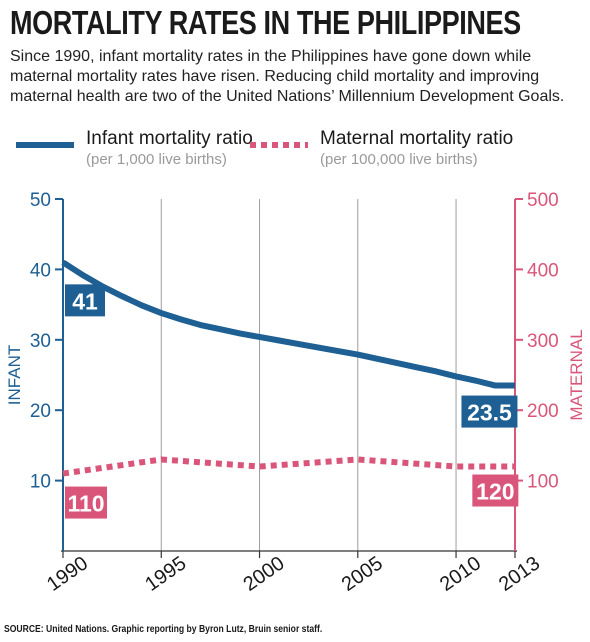 This screenshot has height=642, width=590. I want to click on left-tick-label-40: 40, so click(40, 270).